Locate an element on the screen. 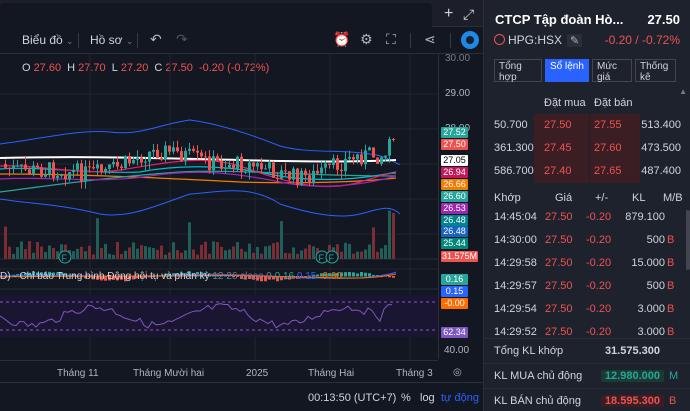 This screenshot has width=690, height=411. indicators-button: Biểu đồ ⌄ is located at coordinates (48, 40).